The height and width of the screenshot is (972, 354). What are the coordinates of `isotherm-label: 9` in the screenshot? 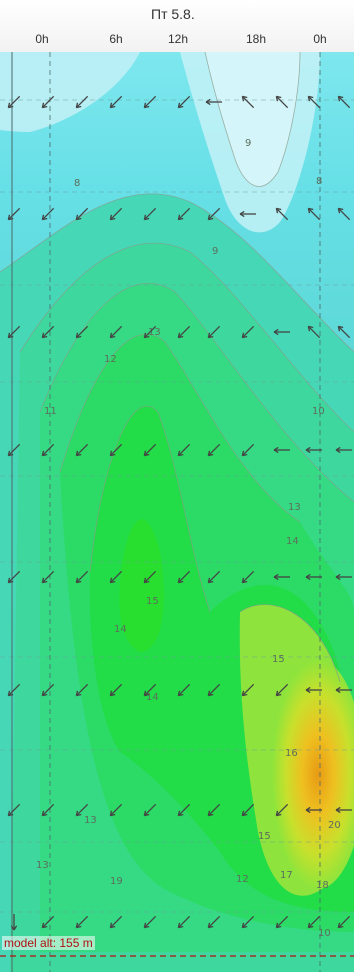 It's located at (248, 143).